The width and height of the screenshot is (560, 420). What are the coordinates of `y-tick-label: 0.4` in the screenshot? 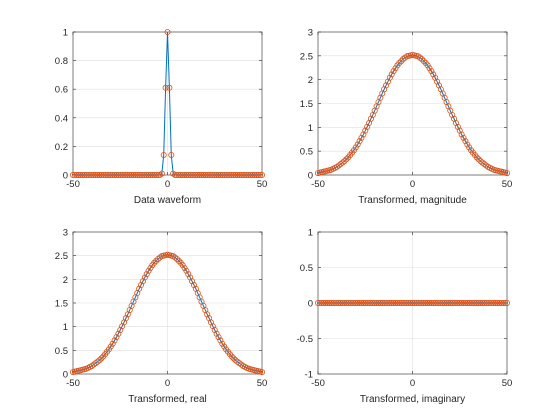 It's located at (61, 118).